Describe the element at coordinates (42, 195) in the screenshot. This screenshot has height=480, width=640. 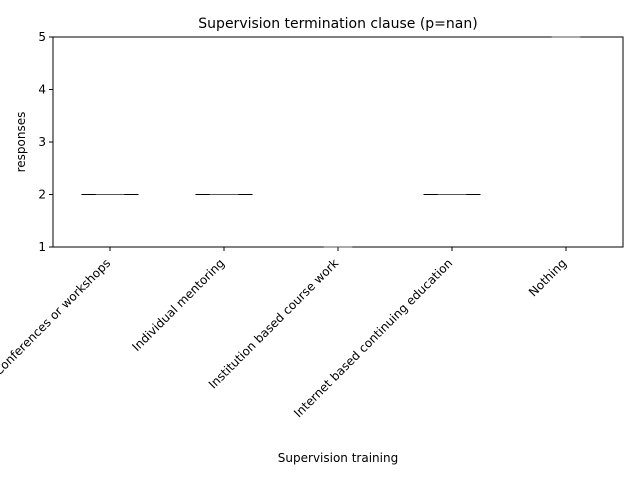
I see `y-tick-label: 2` at that location.